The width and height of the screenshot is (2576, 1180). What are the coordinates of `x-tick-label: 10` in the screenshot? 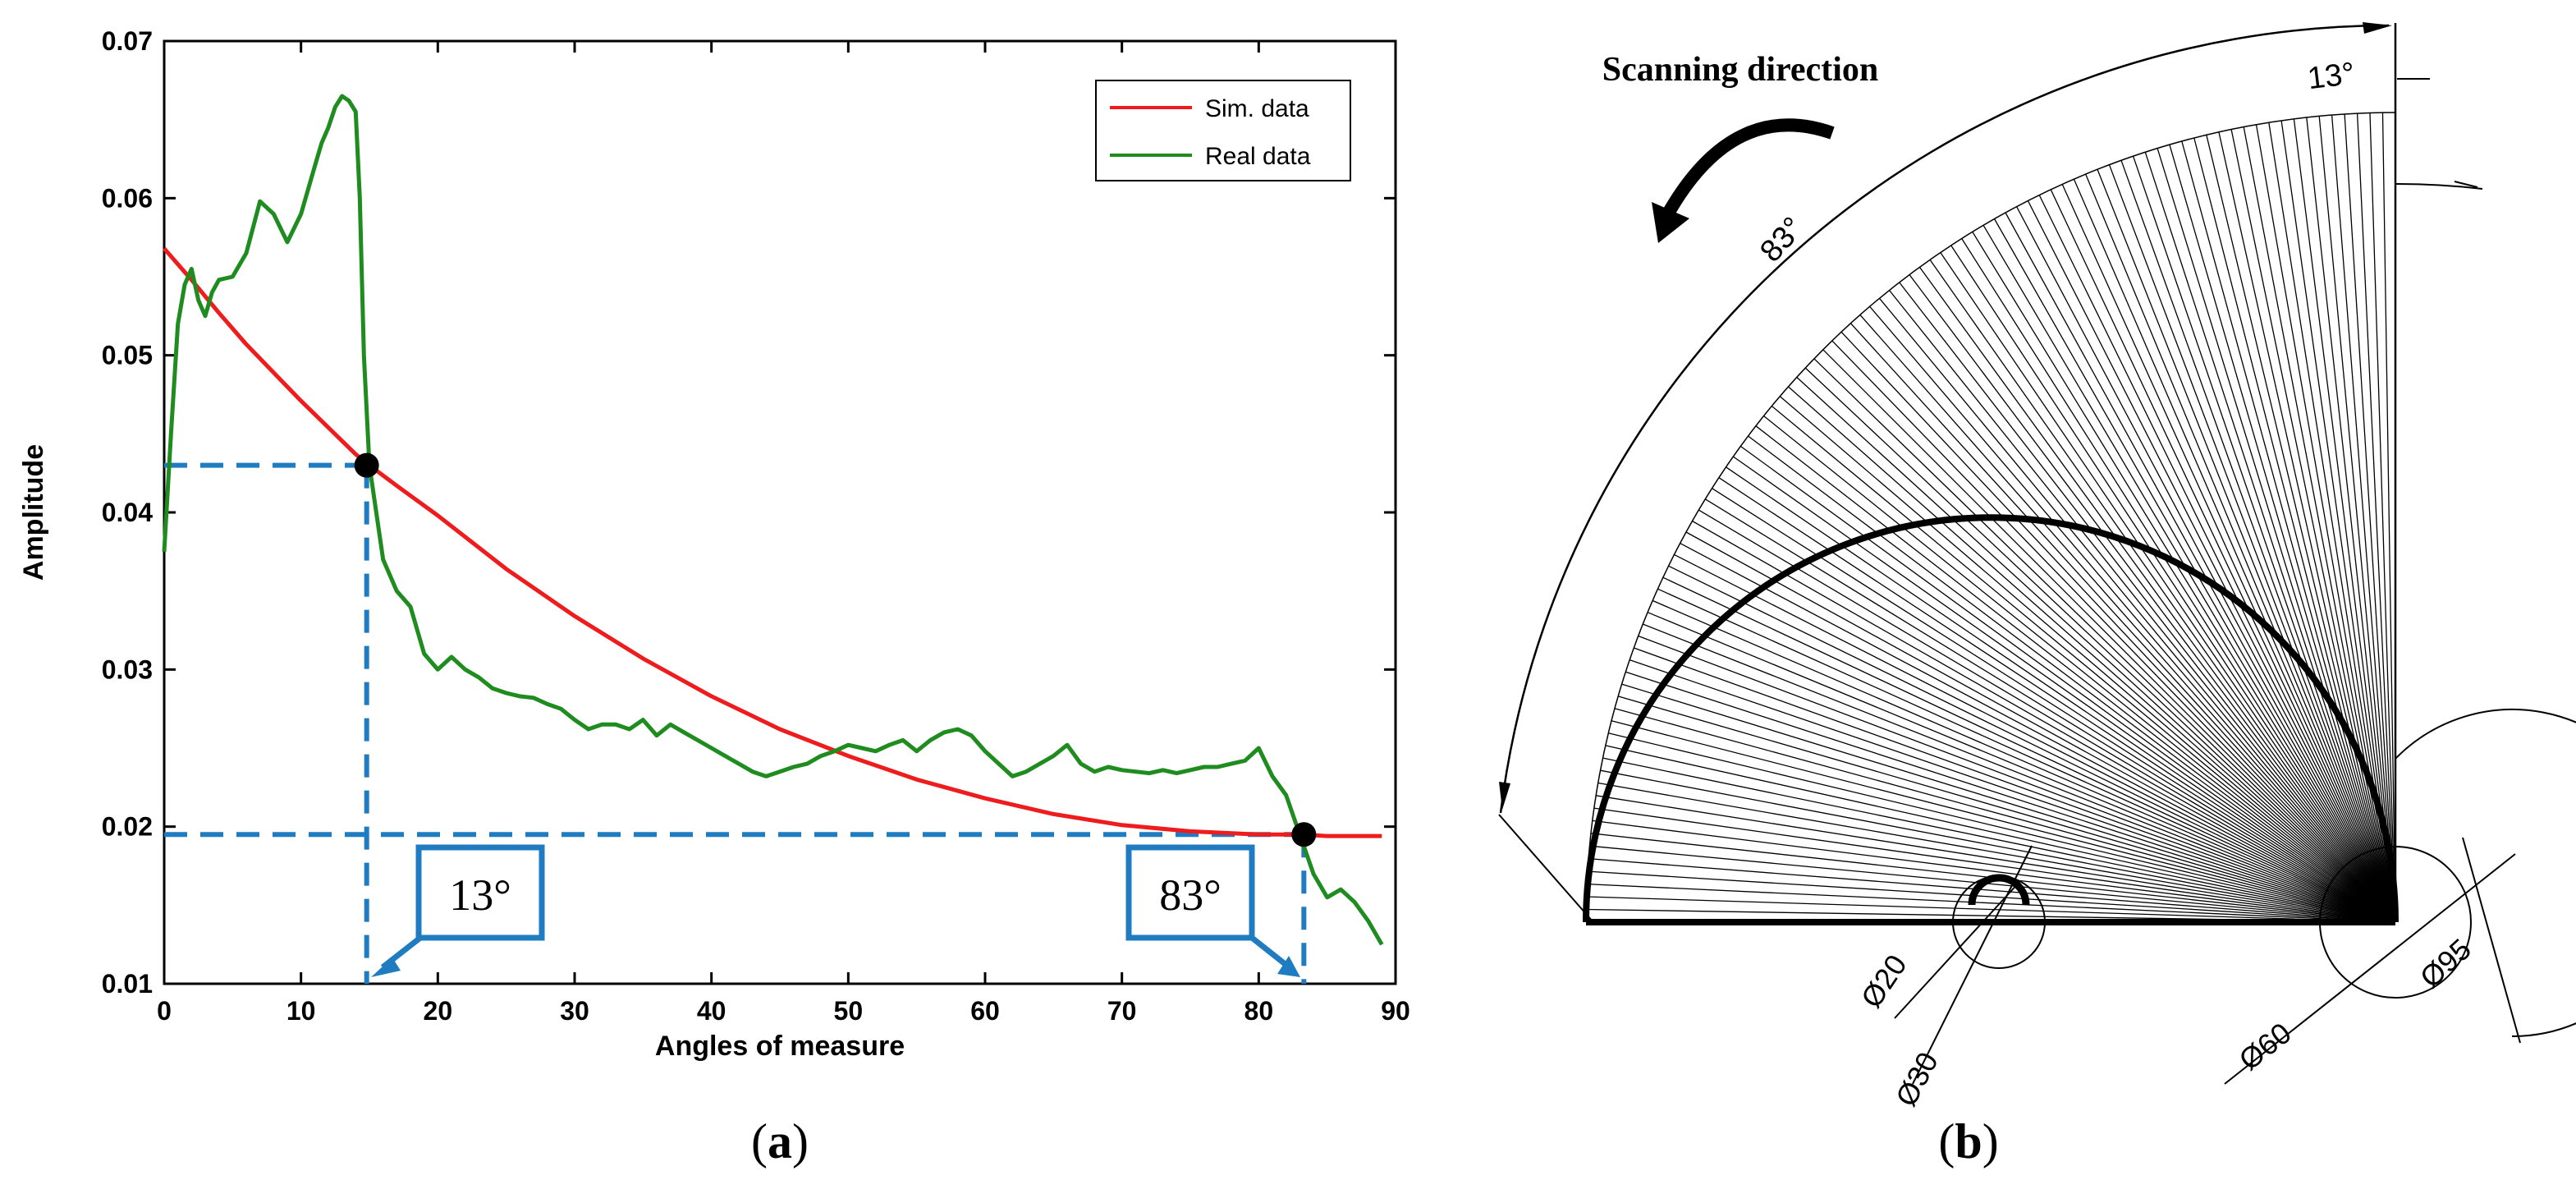 It's located at (301, 1011).